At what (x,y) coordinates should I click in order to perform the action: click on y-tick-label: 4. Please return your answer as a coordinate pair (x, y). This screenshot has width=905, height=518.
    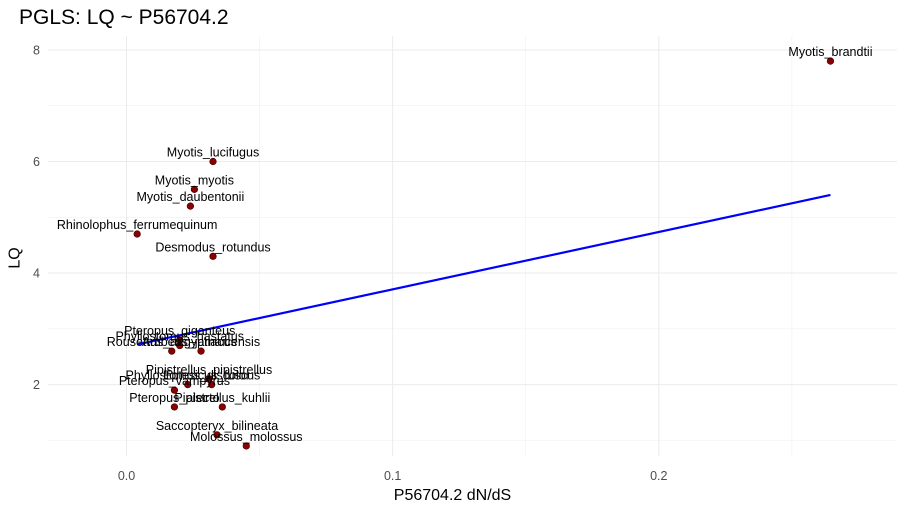
    Looking at the image, I should click on (36, 274).